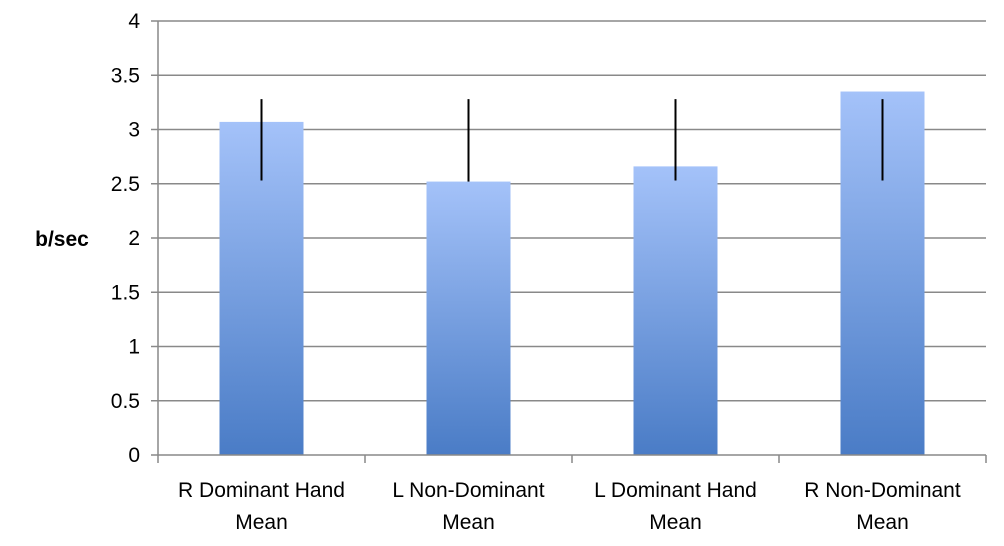 The height and width of the screenshot is (546, 1004). What do you see at coordinates (675, 490) in the screenshot?
I see `x-tick-label-line: L Dominant Hand` at bounding box center [675, 490].